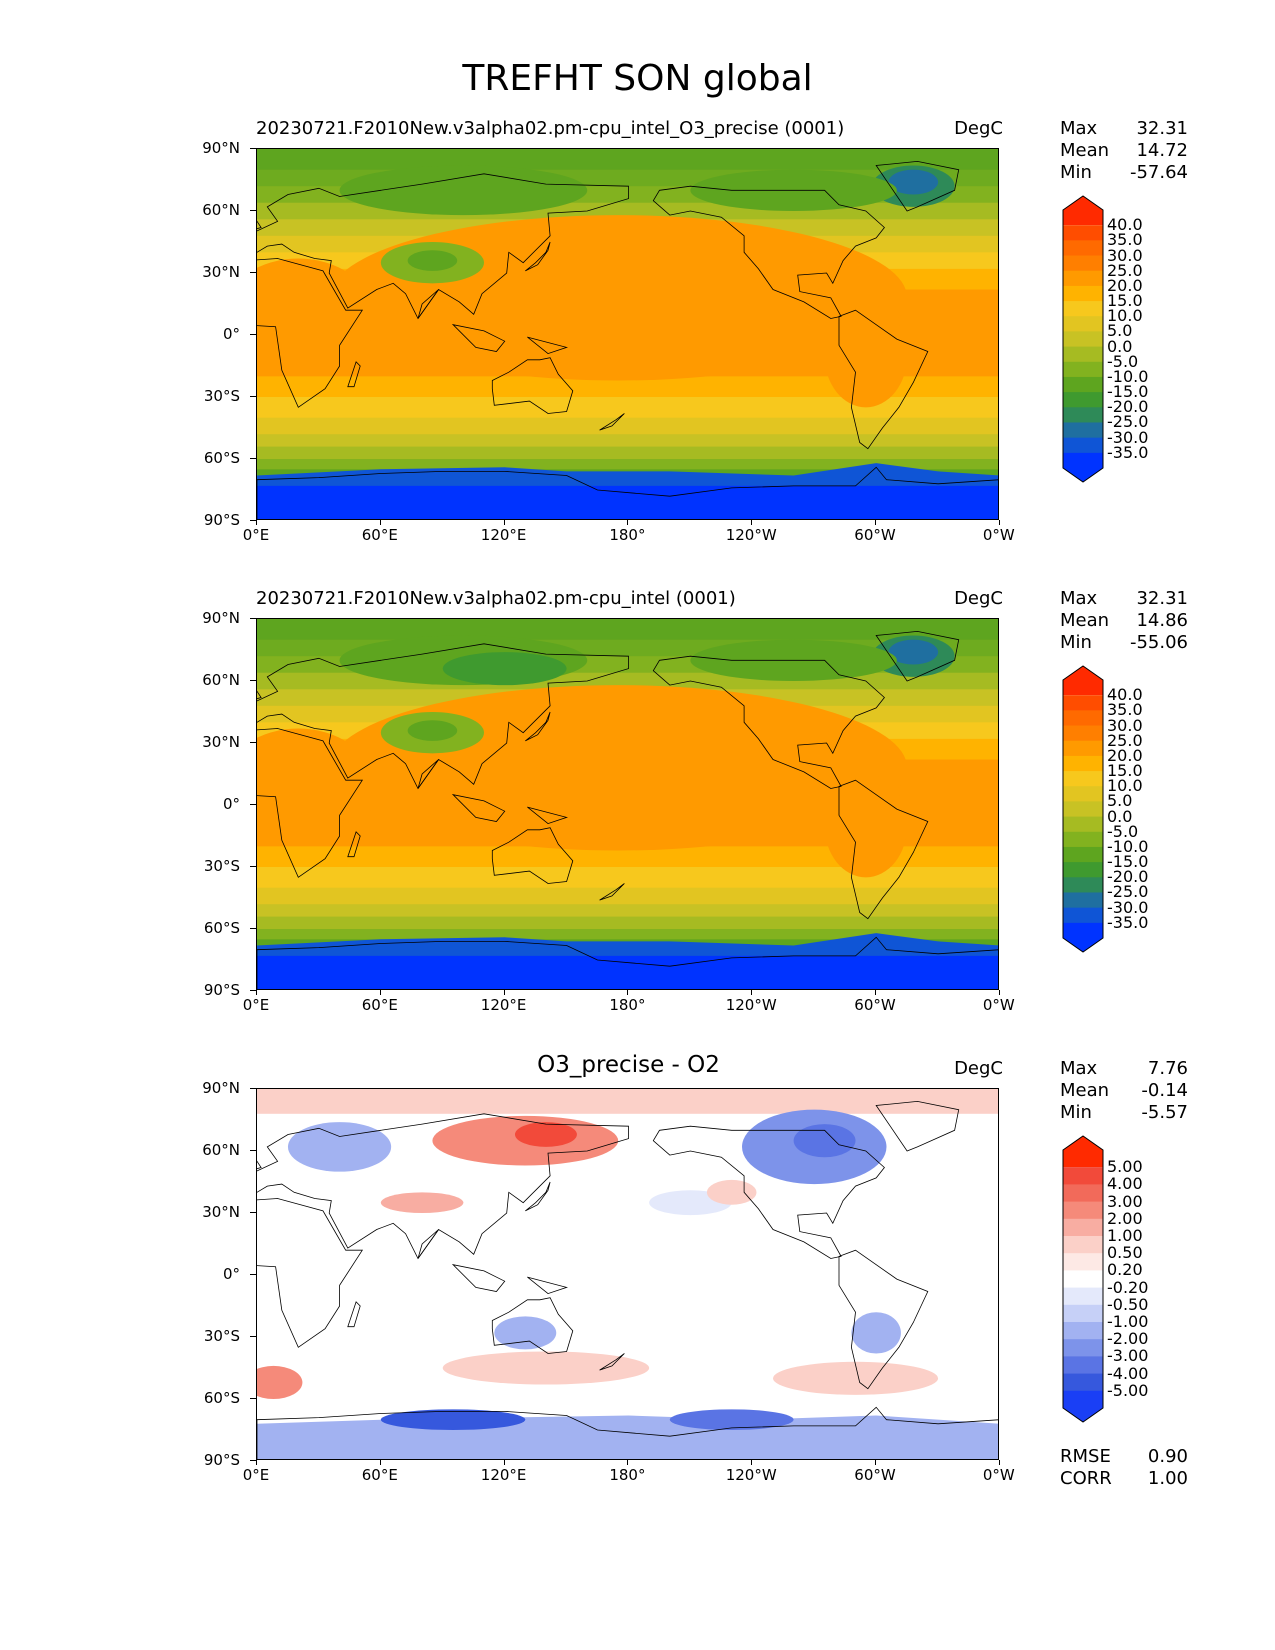 This screenshot has width=1275, height=1650. Describe the element at coordinates (1128, 1304) in the screenshot. I see `colorbar-tick-label: -0.50` at that location.